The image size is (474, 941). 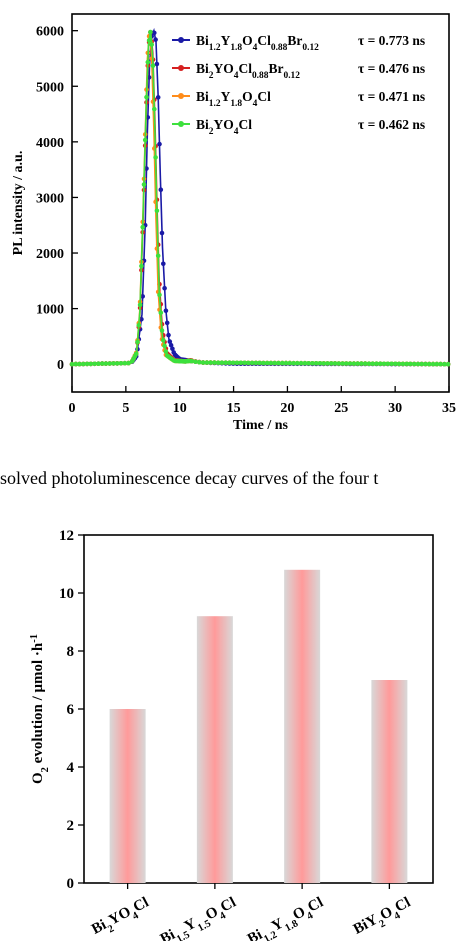 I want to click on x-tick-label: 35, so click(x=449, y=408).